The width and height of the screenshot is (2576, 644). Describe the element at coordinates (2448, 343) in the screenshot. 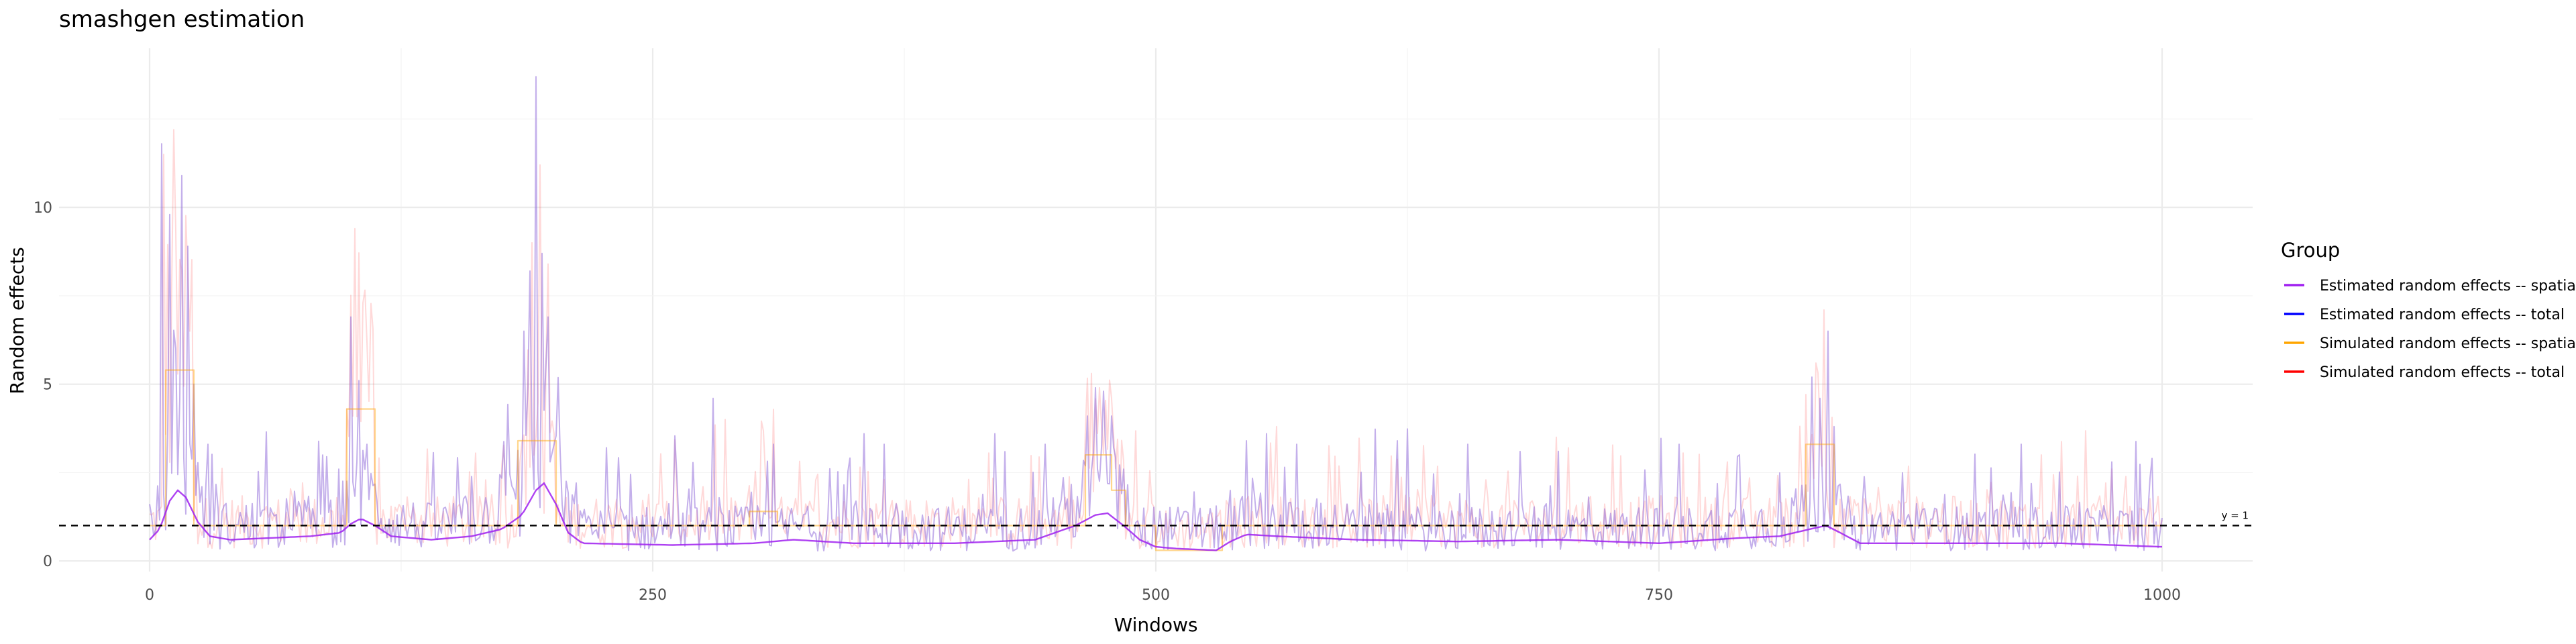

I see `legend-label: Simulated random effects -- spatial` at that location.